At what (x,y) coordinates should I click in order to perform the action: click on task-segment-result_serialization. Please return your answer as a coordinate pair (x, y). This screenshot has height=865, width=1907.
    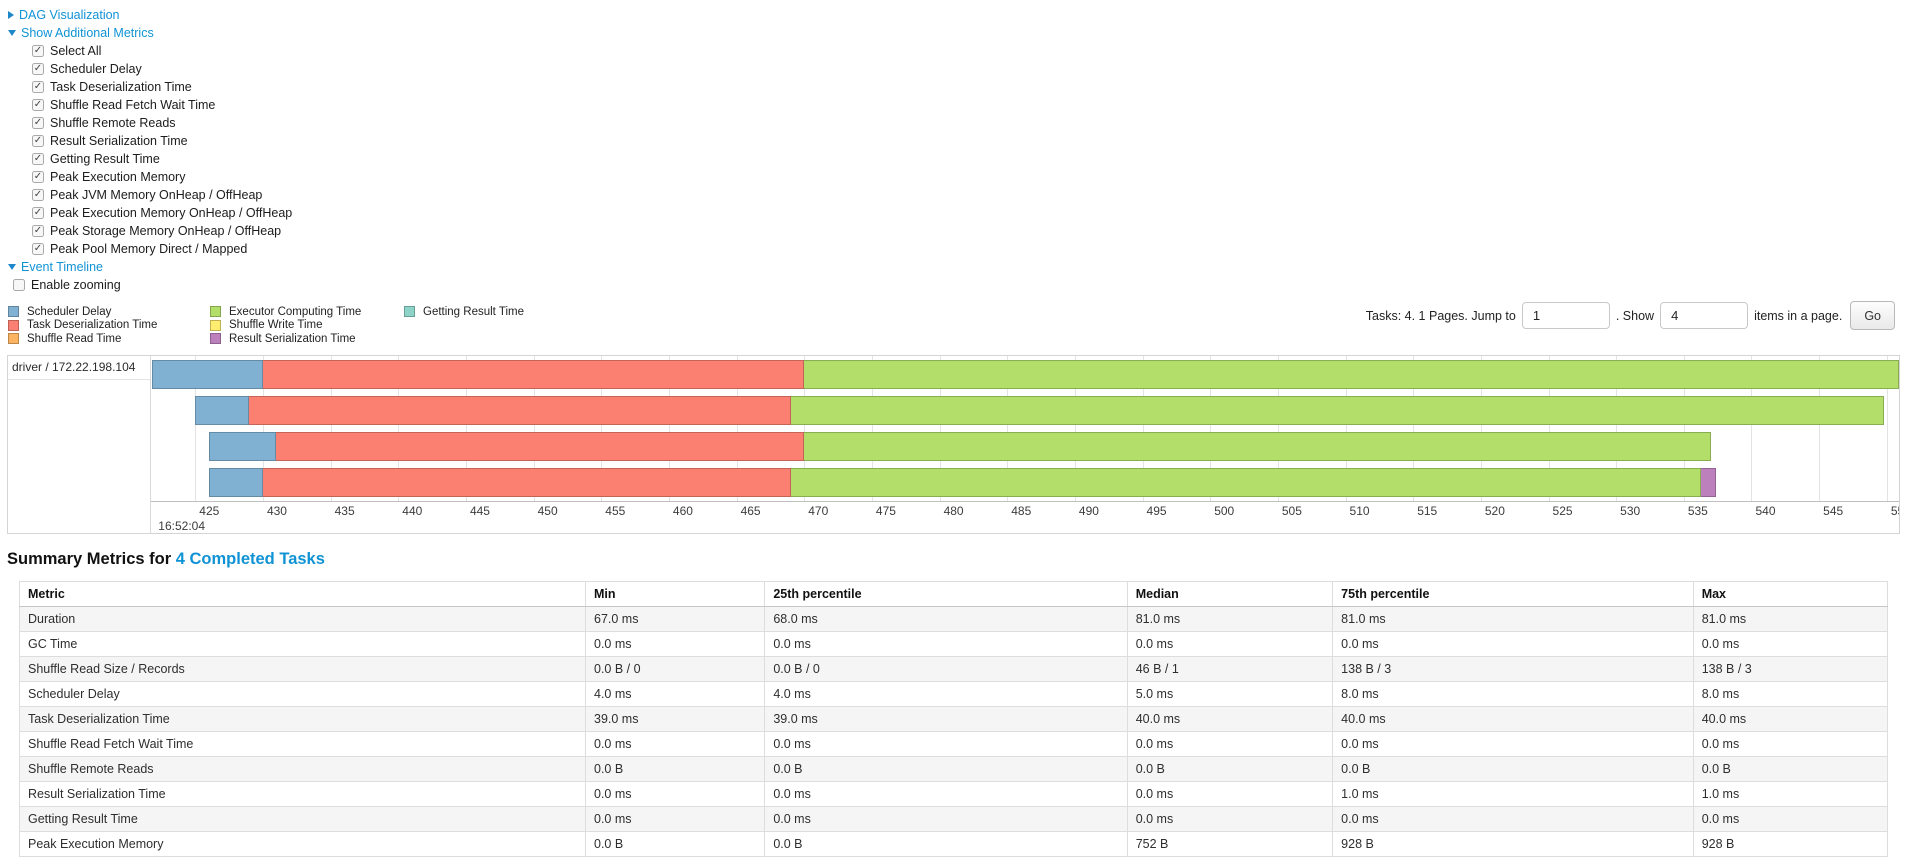
    Looking at the image, I should click on (1709, 482).